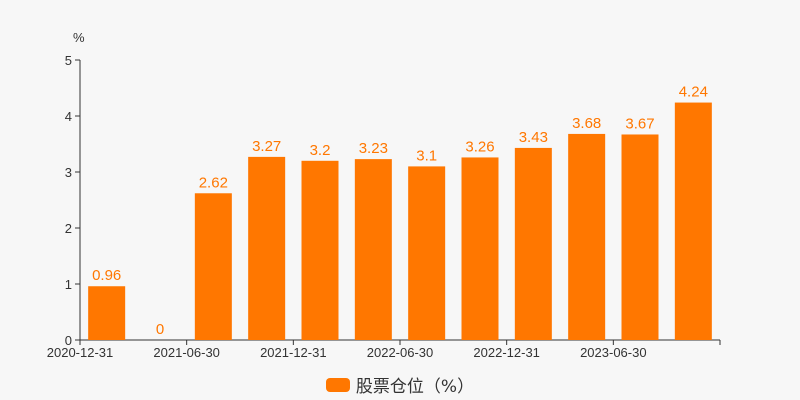 This screenshot has height=400, width=800. I want to click on legend-swatch, so click(337, 384).